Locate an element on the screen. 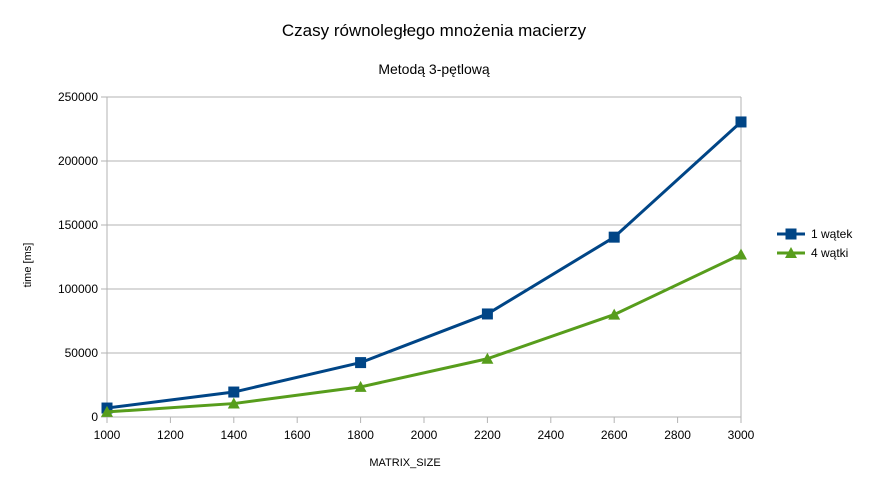 This screenshot has height=489, width=869. y-tick-label: 250000 is located at coordinates (78, 97).